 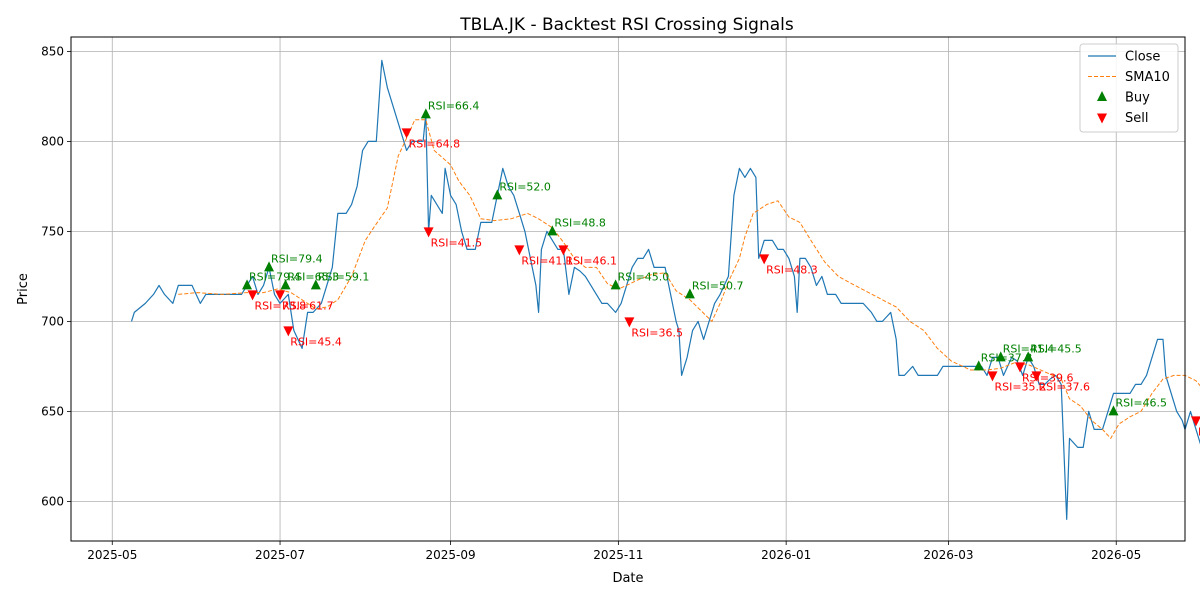 What do you see at coordinates (308, 305) in the screenshot?
I see `sell-rsi-label: RSI=61.7` at bounding box center [308, 305].